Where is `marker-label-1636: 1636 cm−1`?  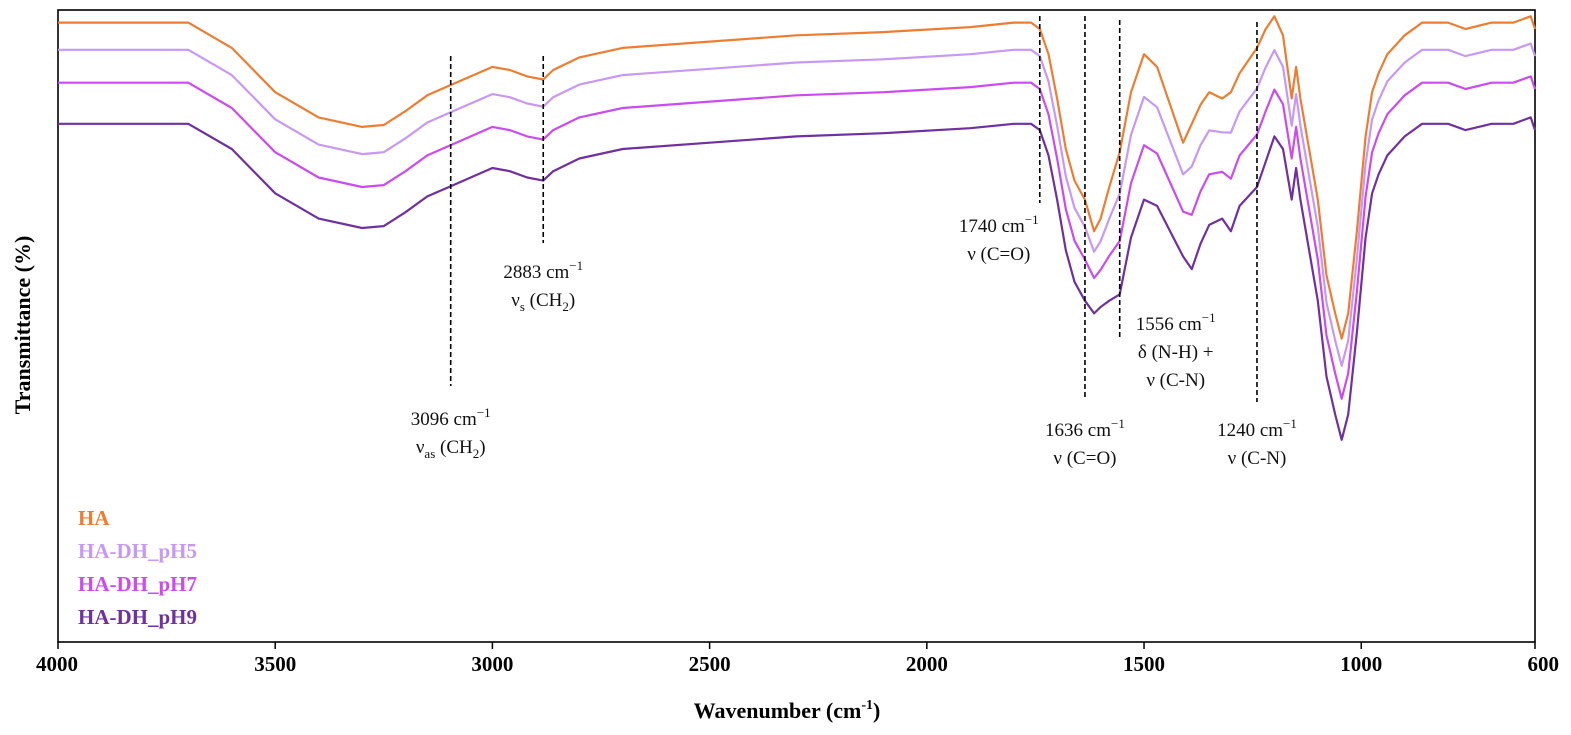 marker-label-1636: 1636 cm−1 is located at coordinates (1085, 428).